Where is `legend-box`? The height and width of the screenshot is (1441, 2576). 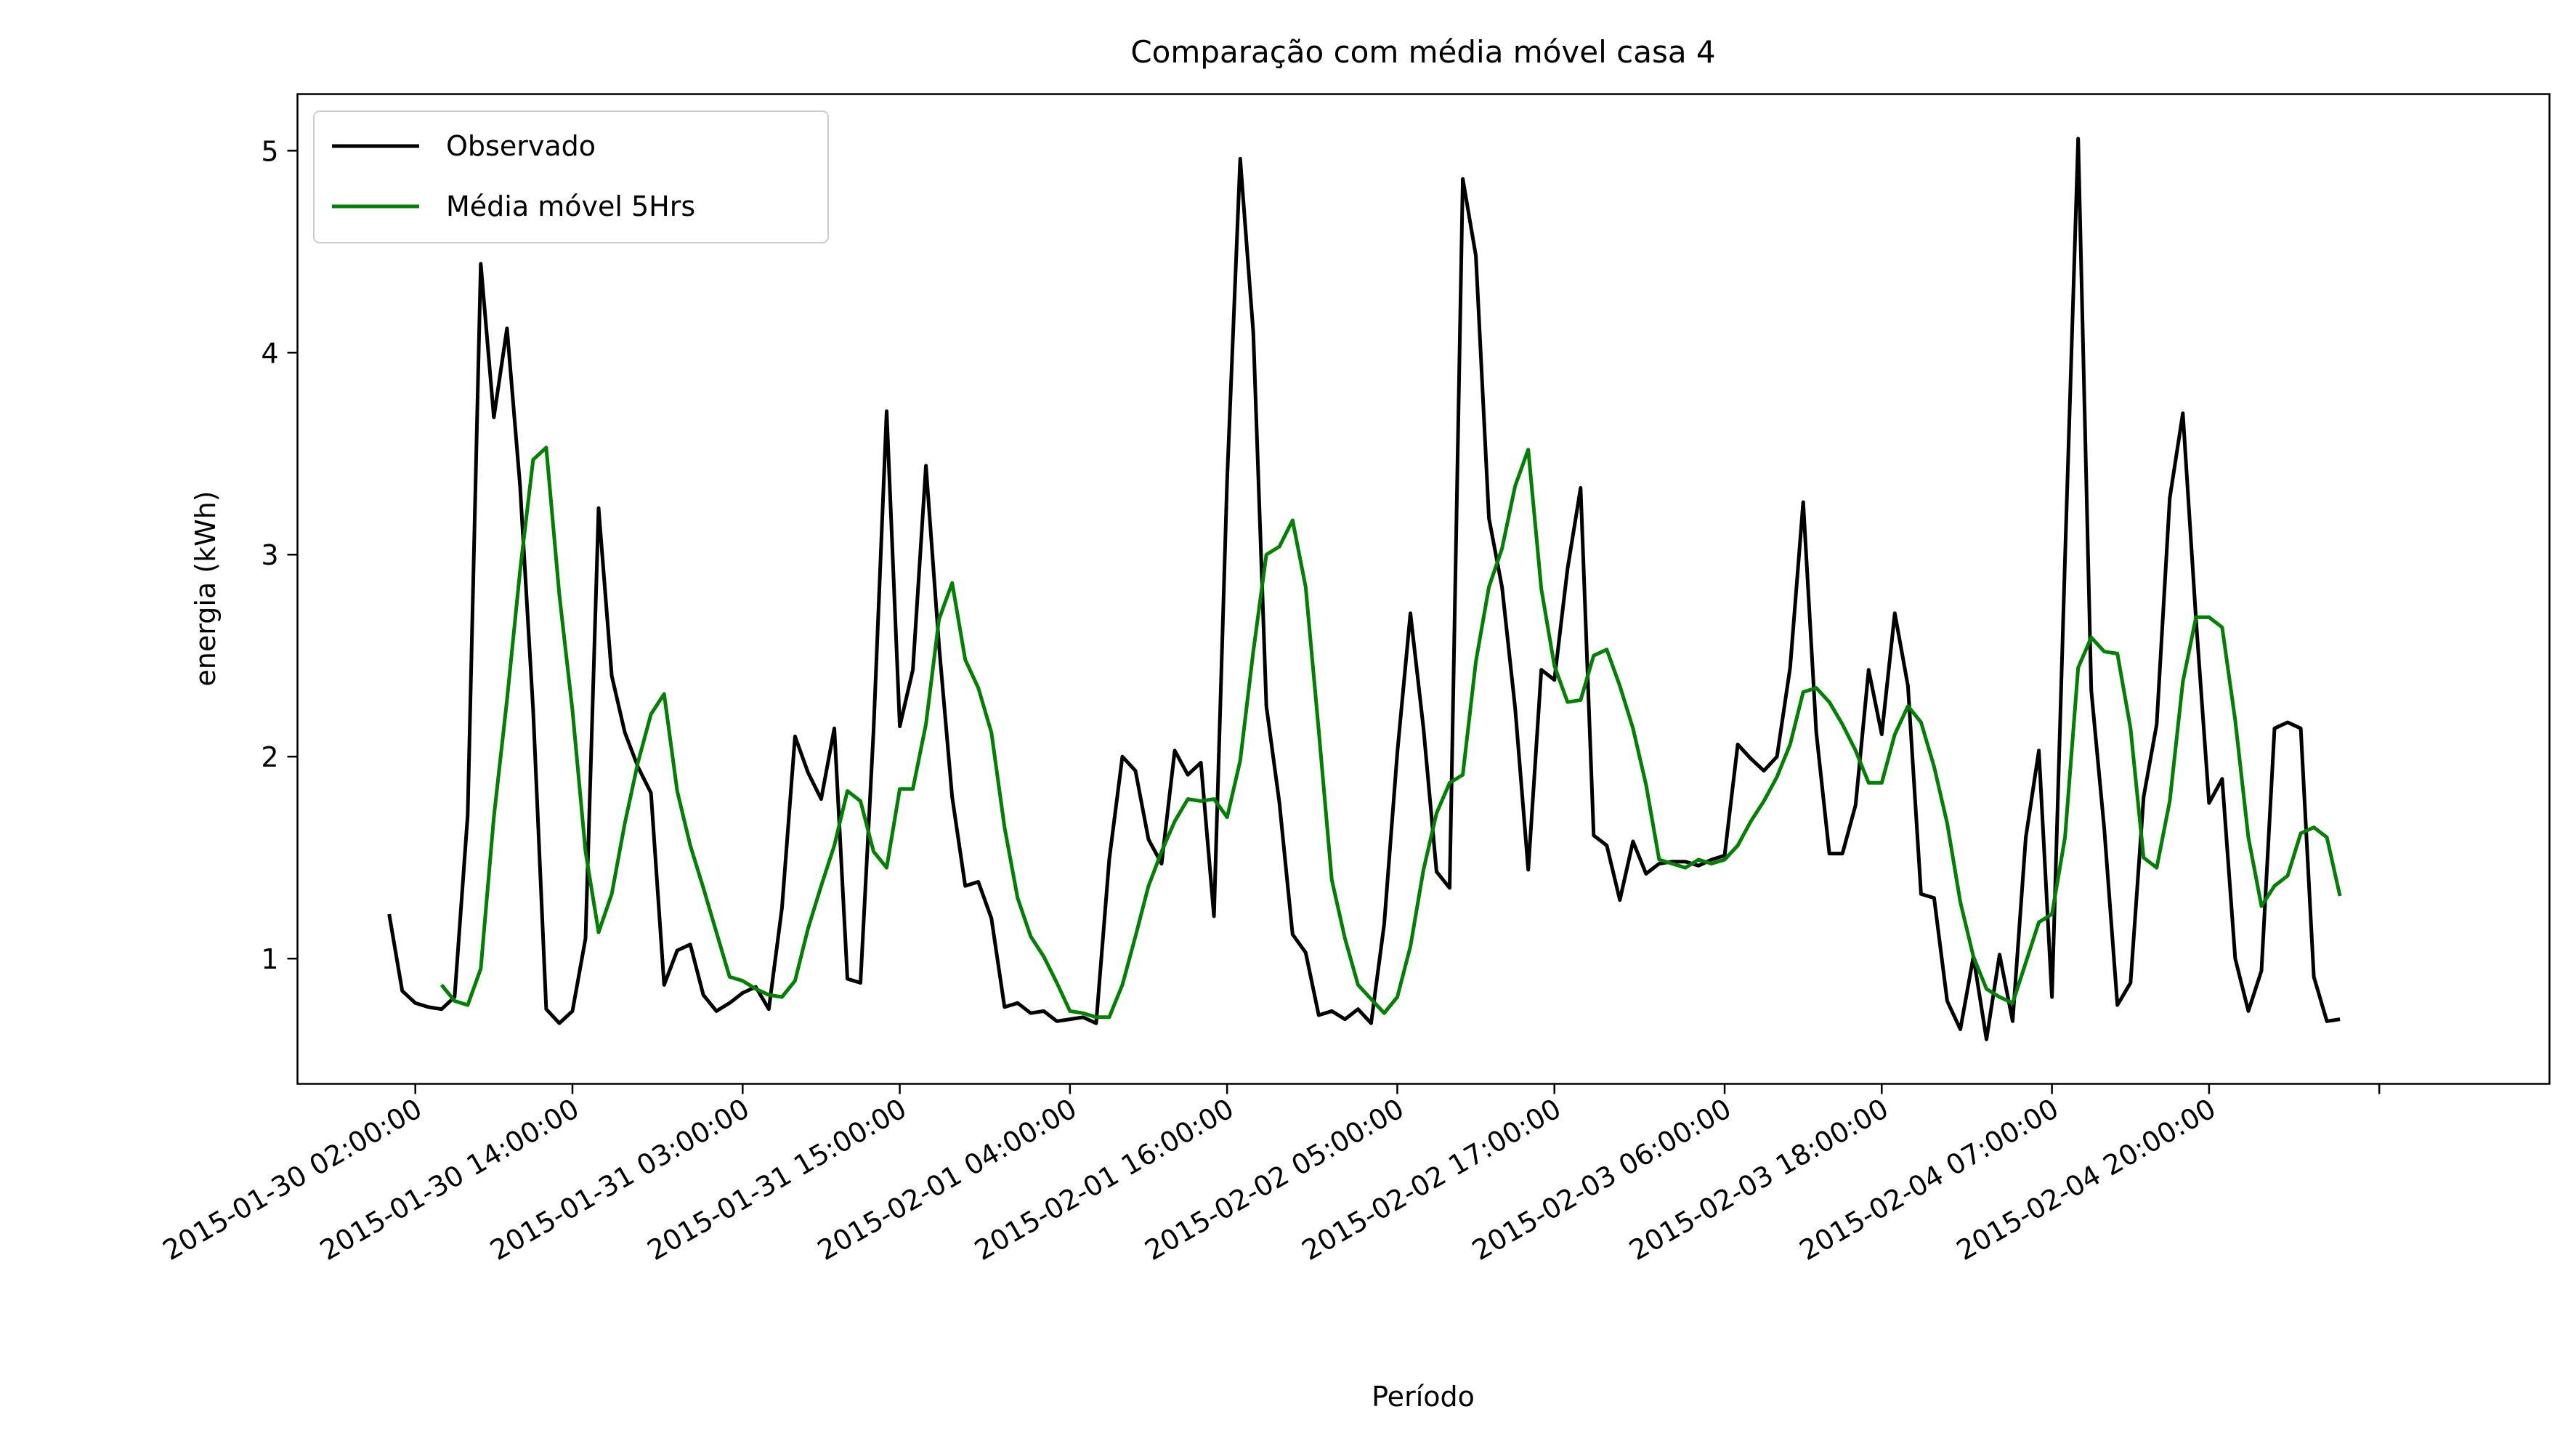
legend-box is located at coordinates (571, 177).